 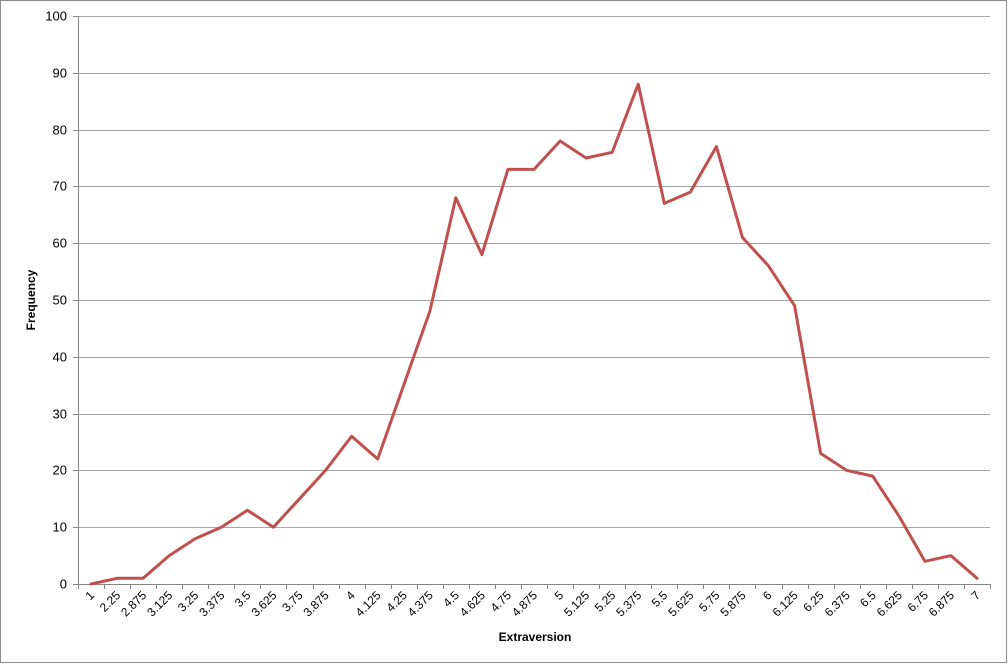 I want to click on x-axis-title: Extraversion, so click(x=535, y=637).